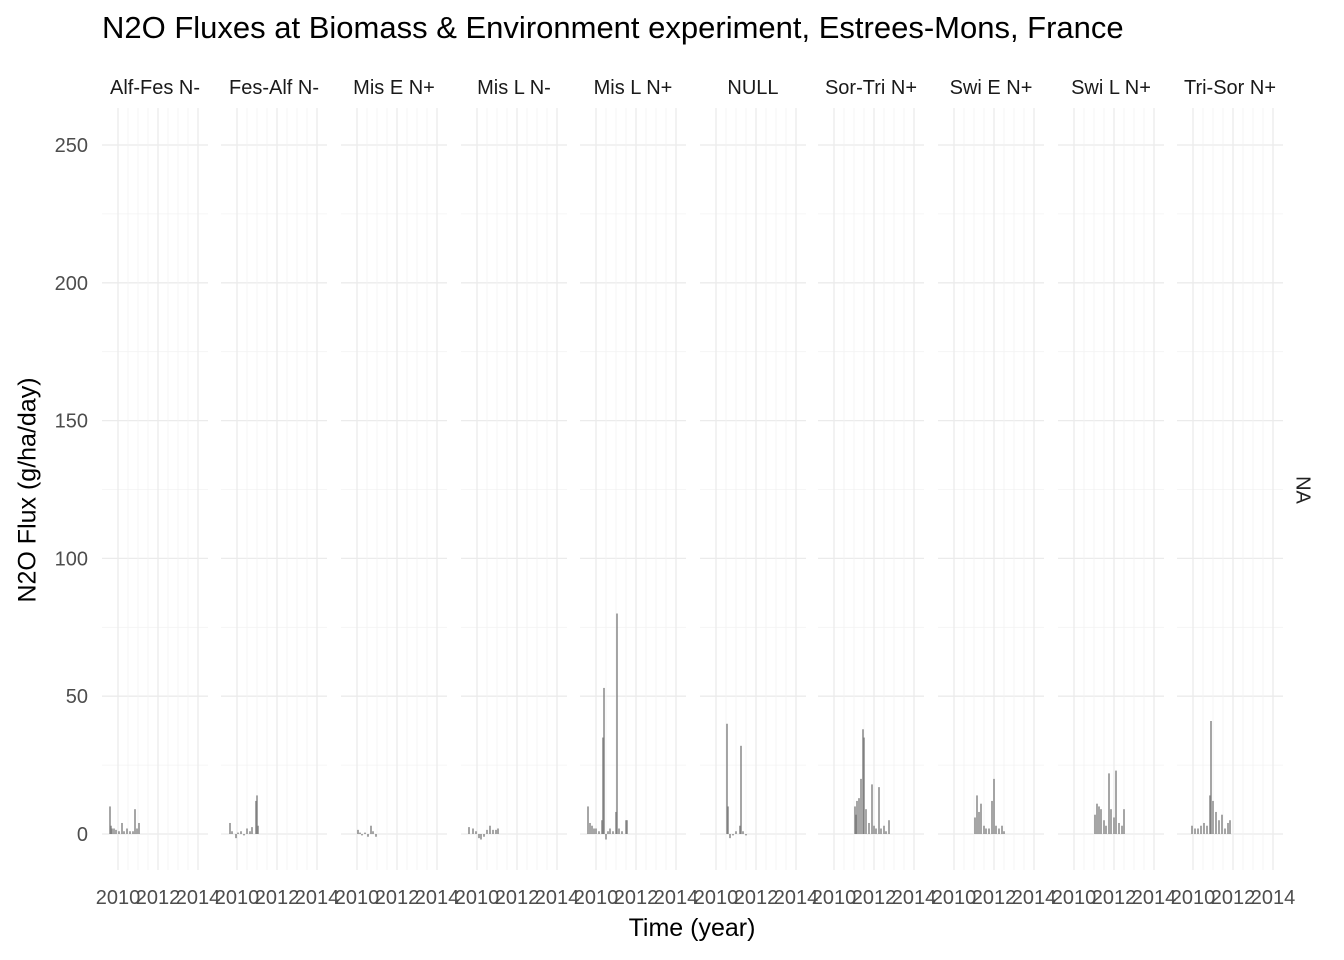 This screenshot has height=960, width=1344. Describe the element at coordinates (633, 88) in the screenshot. I see `facet-strip-label: Mis L N+` at that location.